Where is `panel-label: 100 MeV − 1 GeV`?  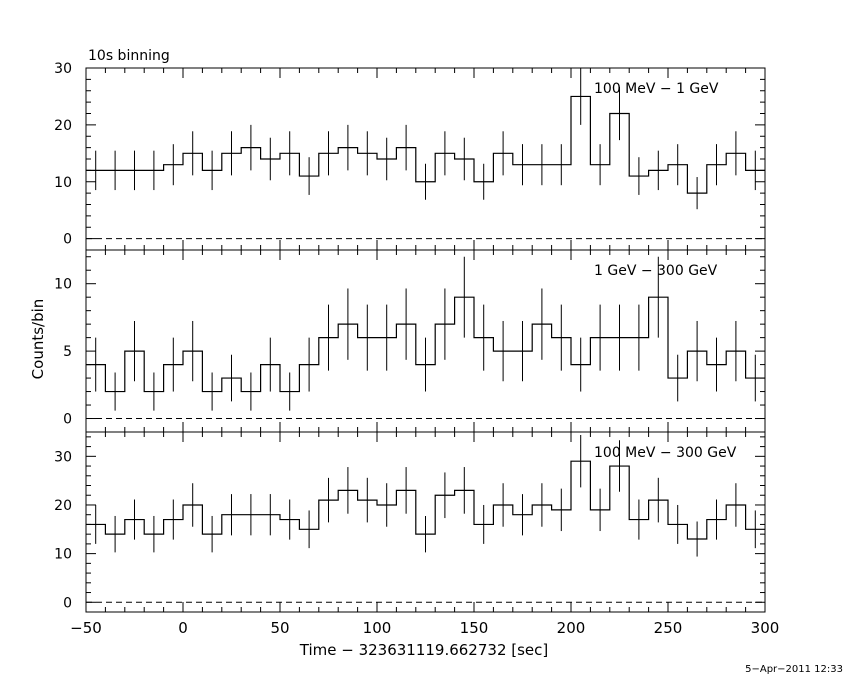
panel-label: 100 MeV − 1 GeV is located at coordinates (656, 89).